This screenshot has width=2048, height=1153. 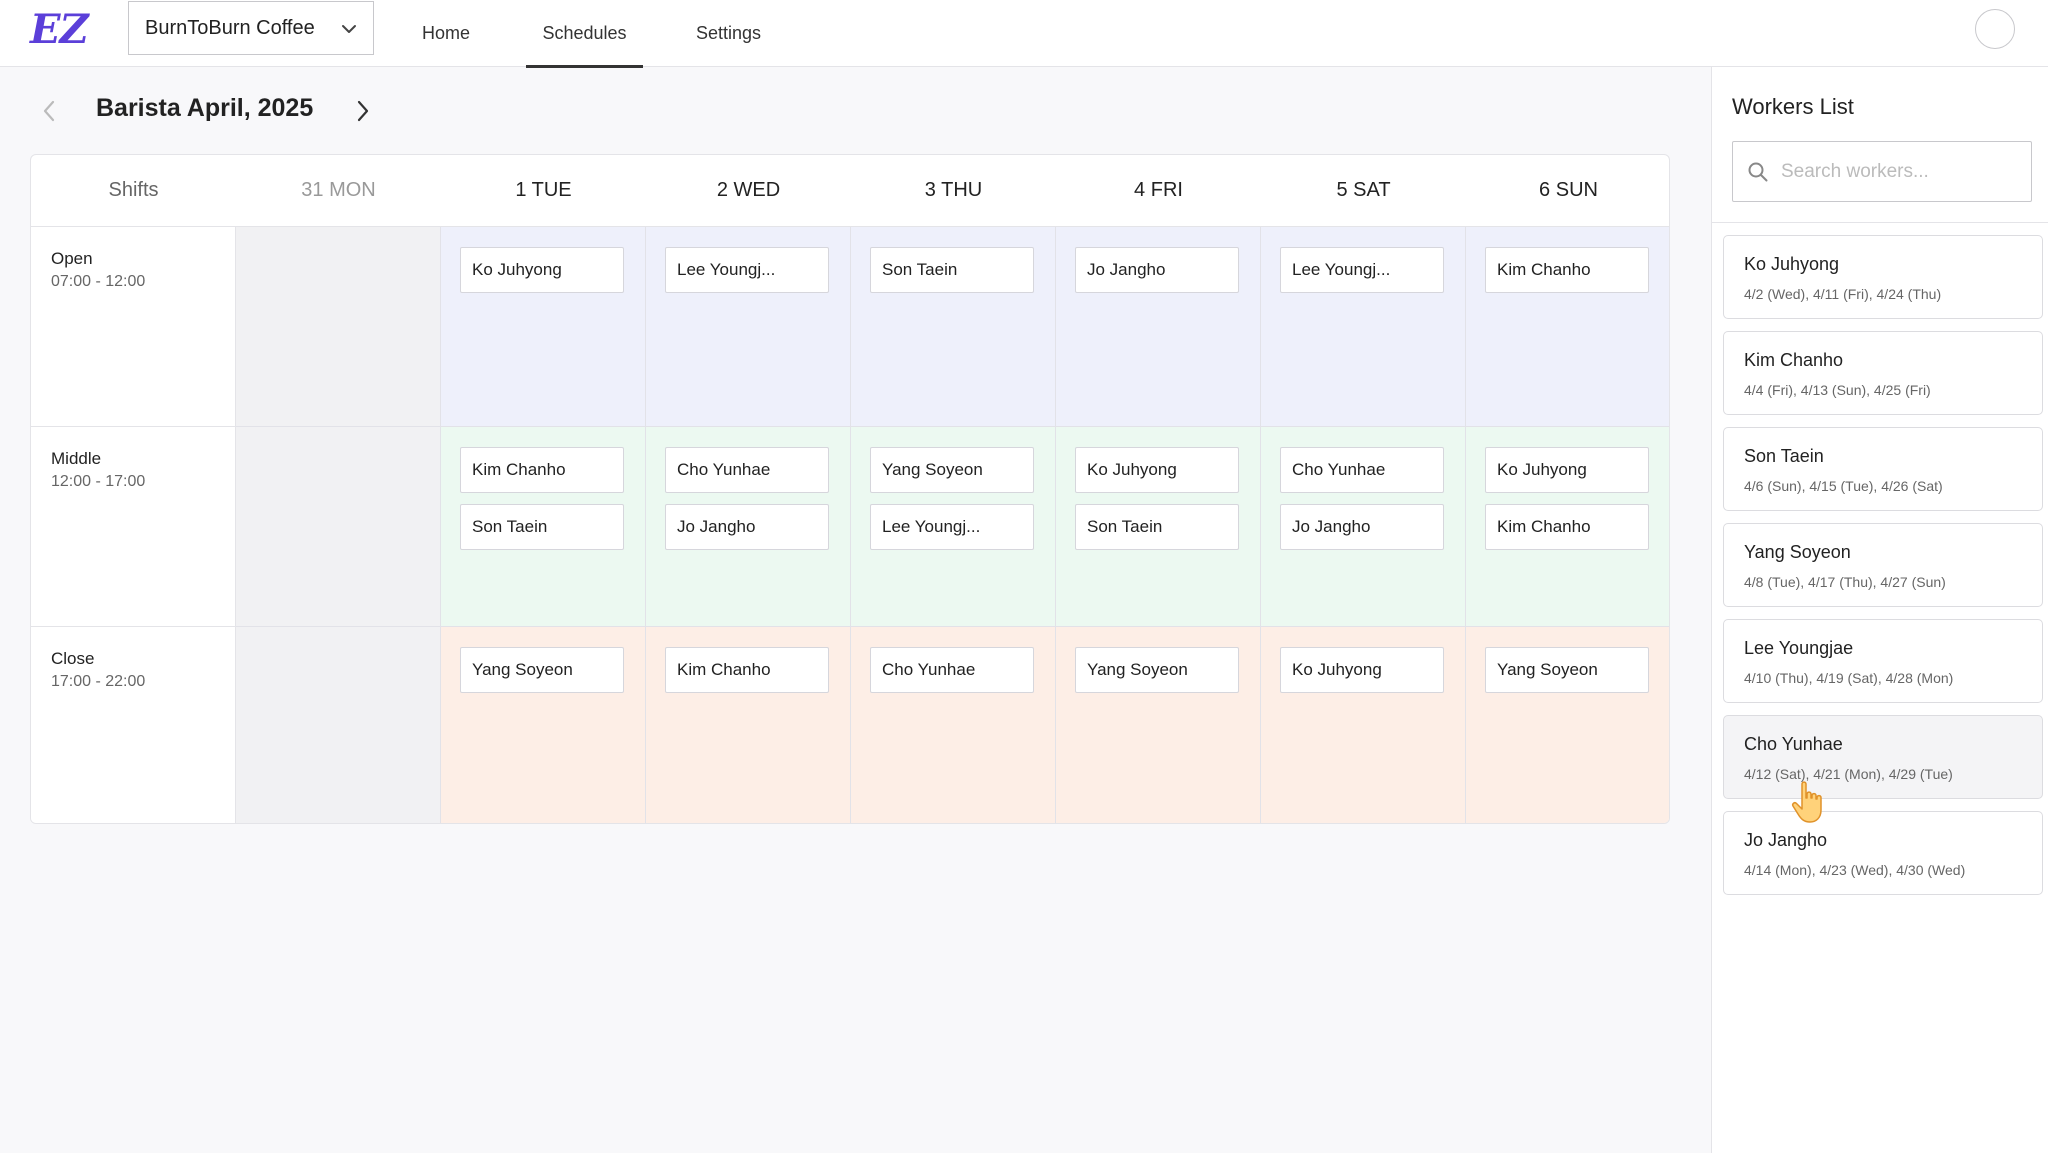 I want to click on day-header: 2 WED, so click(x=748, y=190).